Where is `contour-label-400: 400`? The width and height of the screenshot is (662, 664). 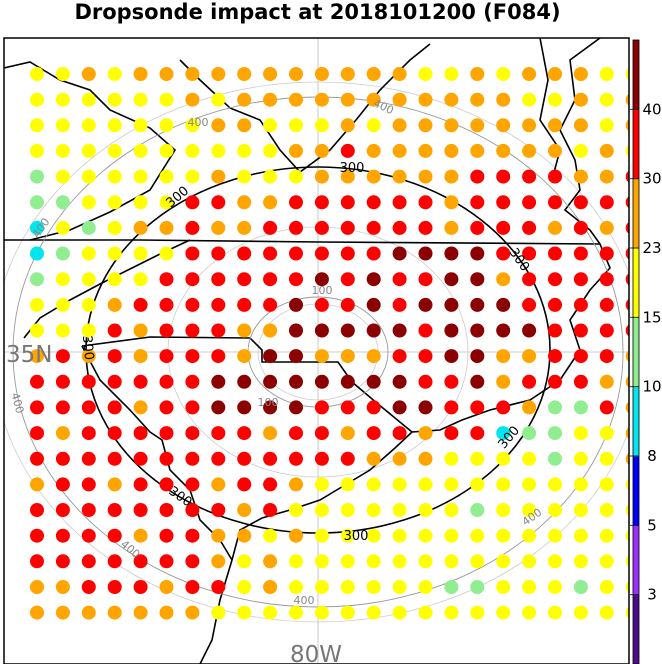
contour-label-400: 400 is located at coordinates (17, 403).